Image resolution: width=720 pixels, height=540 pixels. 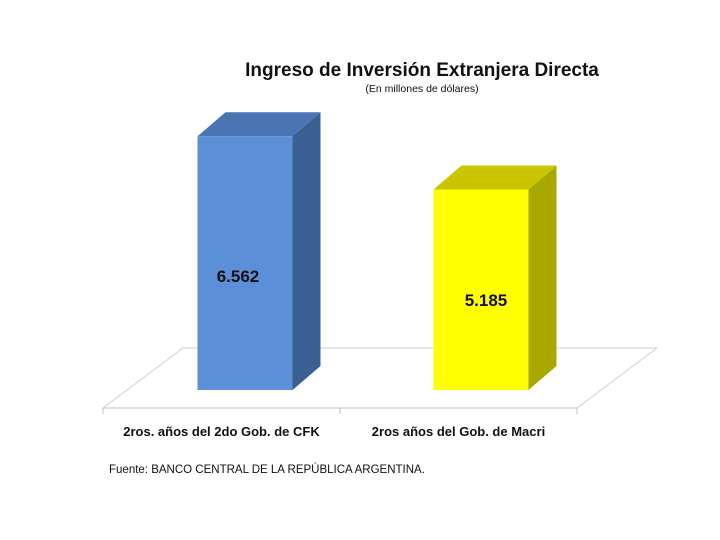 I want to click on chart-subtitle: (En millones de dólares), so click(x=421, y=89).